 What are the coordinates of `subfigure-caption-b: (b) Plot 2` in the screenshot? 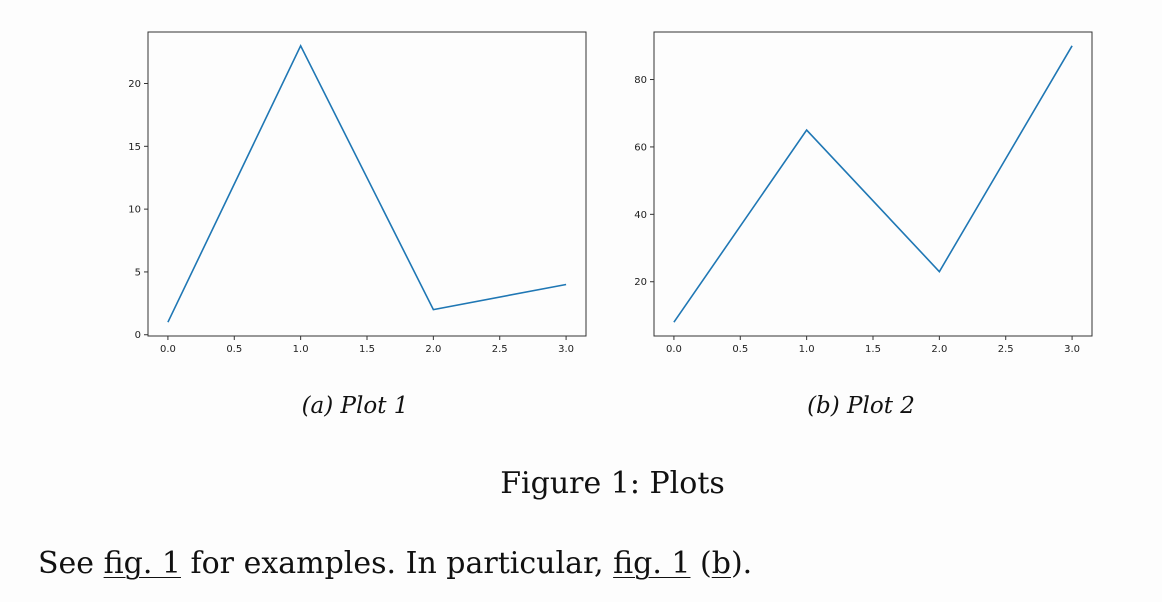 It's located at (861, 406).